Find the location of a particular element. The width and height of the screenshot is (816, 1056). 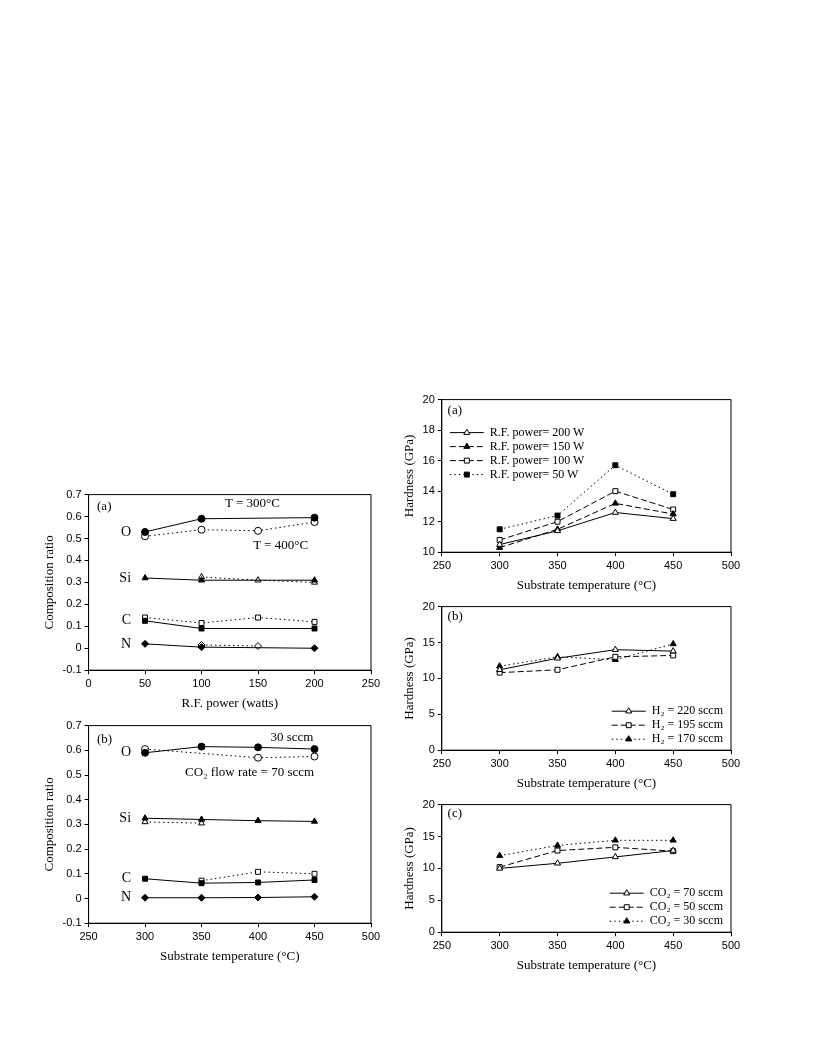

legend-label: R.F. power= 50 W is located at coordinates (534, 473).